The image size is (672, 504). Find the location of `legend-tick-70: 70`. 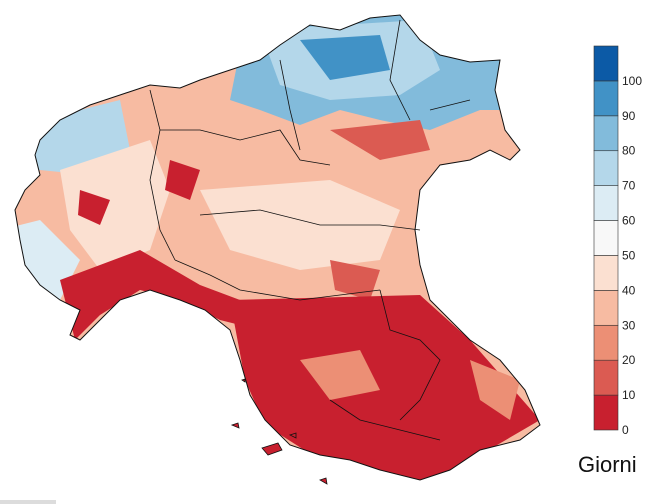

legend-tick-70: 70 is located at coordinates (629, 186).